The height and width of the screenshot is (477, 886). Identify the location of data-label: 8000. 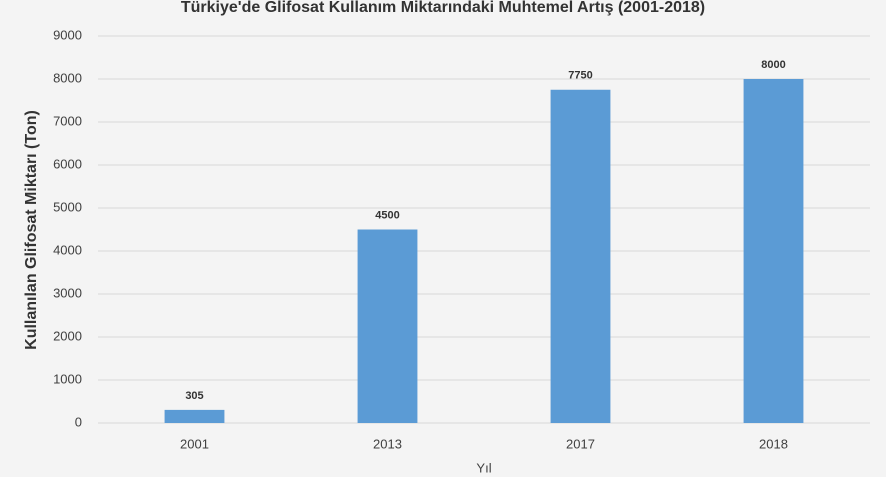
(773, 65).